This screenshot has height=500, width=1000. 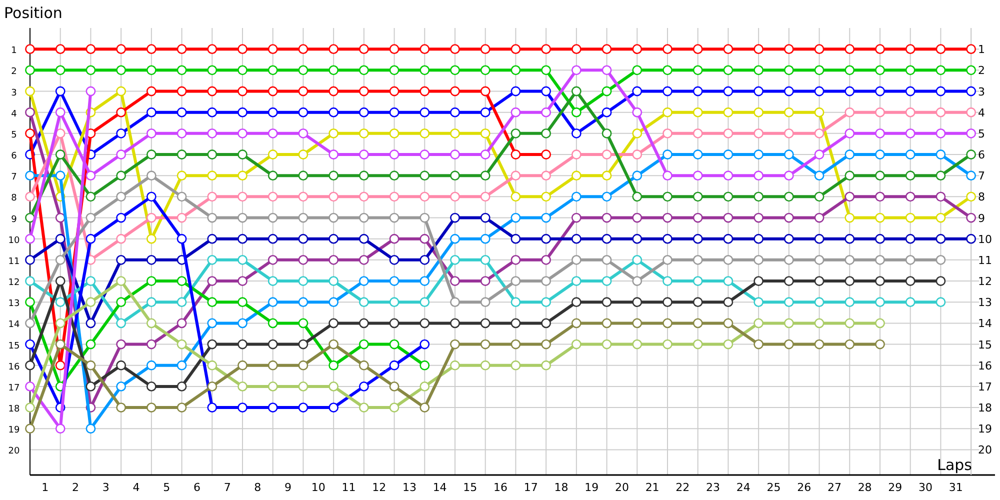 I want to click on x-tick-label: 10, so click(x=318, y=487).